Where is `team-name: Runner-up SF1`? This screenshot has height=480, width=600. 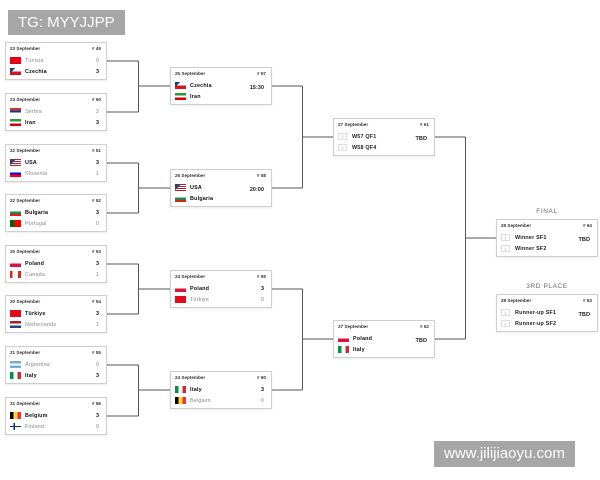 team-name: Runner-up SF1 is located at coordinates (536, 312).